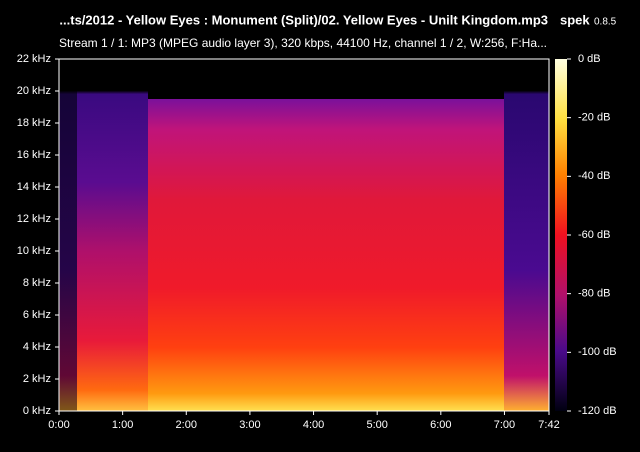  I want to click on x-tick-label: 0:00, so click(58, 425).